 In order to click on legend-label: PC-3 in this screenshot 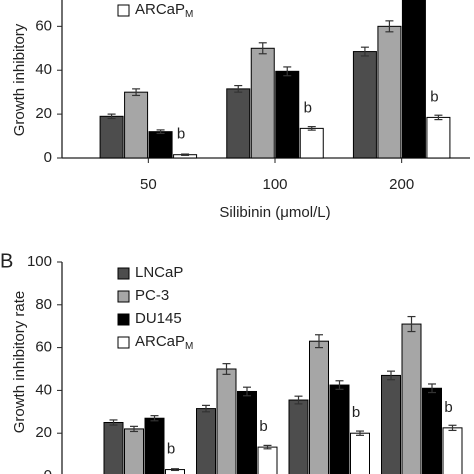, I will do `click(152, 295)`.